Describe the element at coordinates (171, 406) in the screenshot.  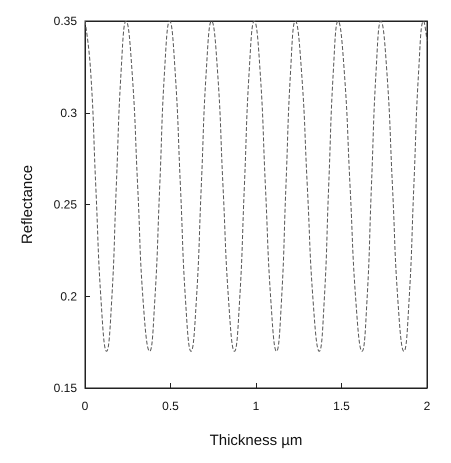
I see `x-tick-label: 0.5` at that location.